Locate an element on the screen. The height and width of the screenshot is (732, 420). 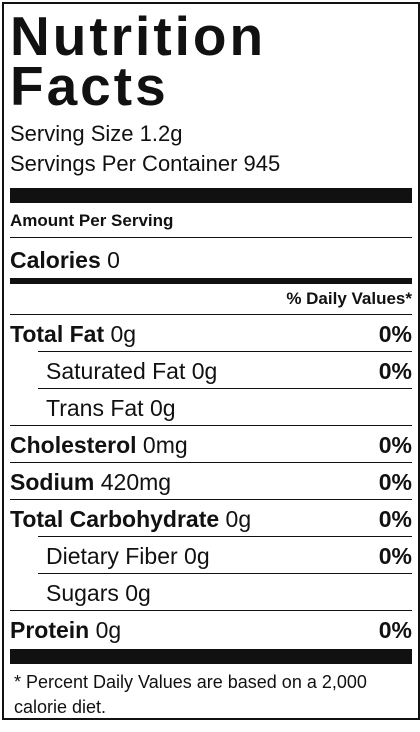
nutrient: Cholesterol 0mg is located at coordinates (99, 444).